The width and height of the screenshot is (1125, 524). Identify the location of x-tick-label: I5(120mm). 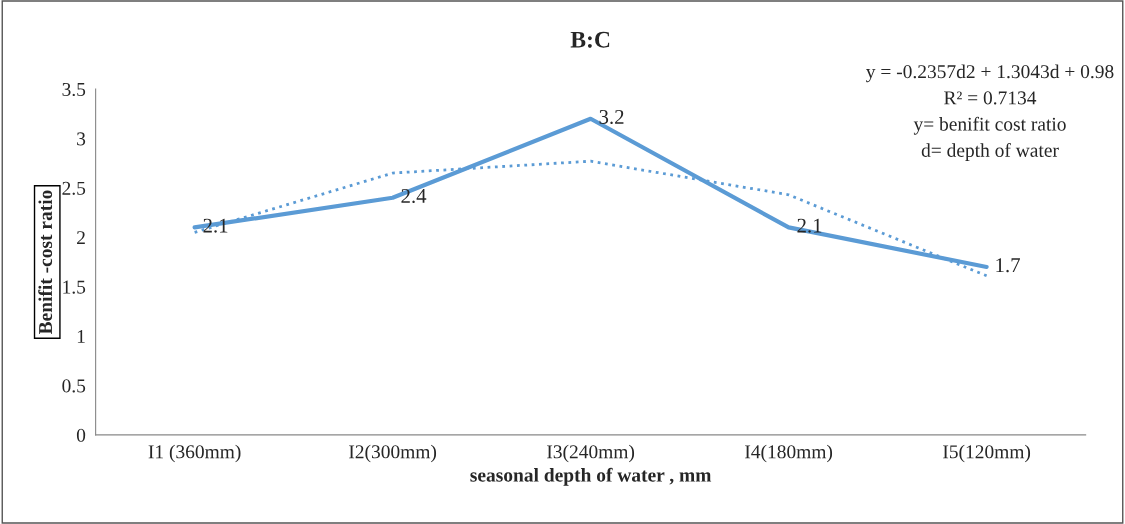
(987, 453).